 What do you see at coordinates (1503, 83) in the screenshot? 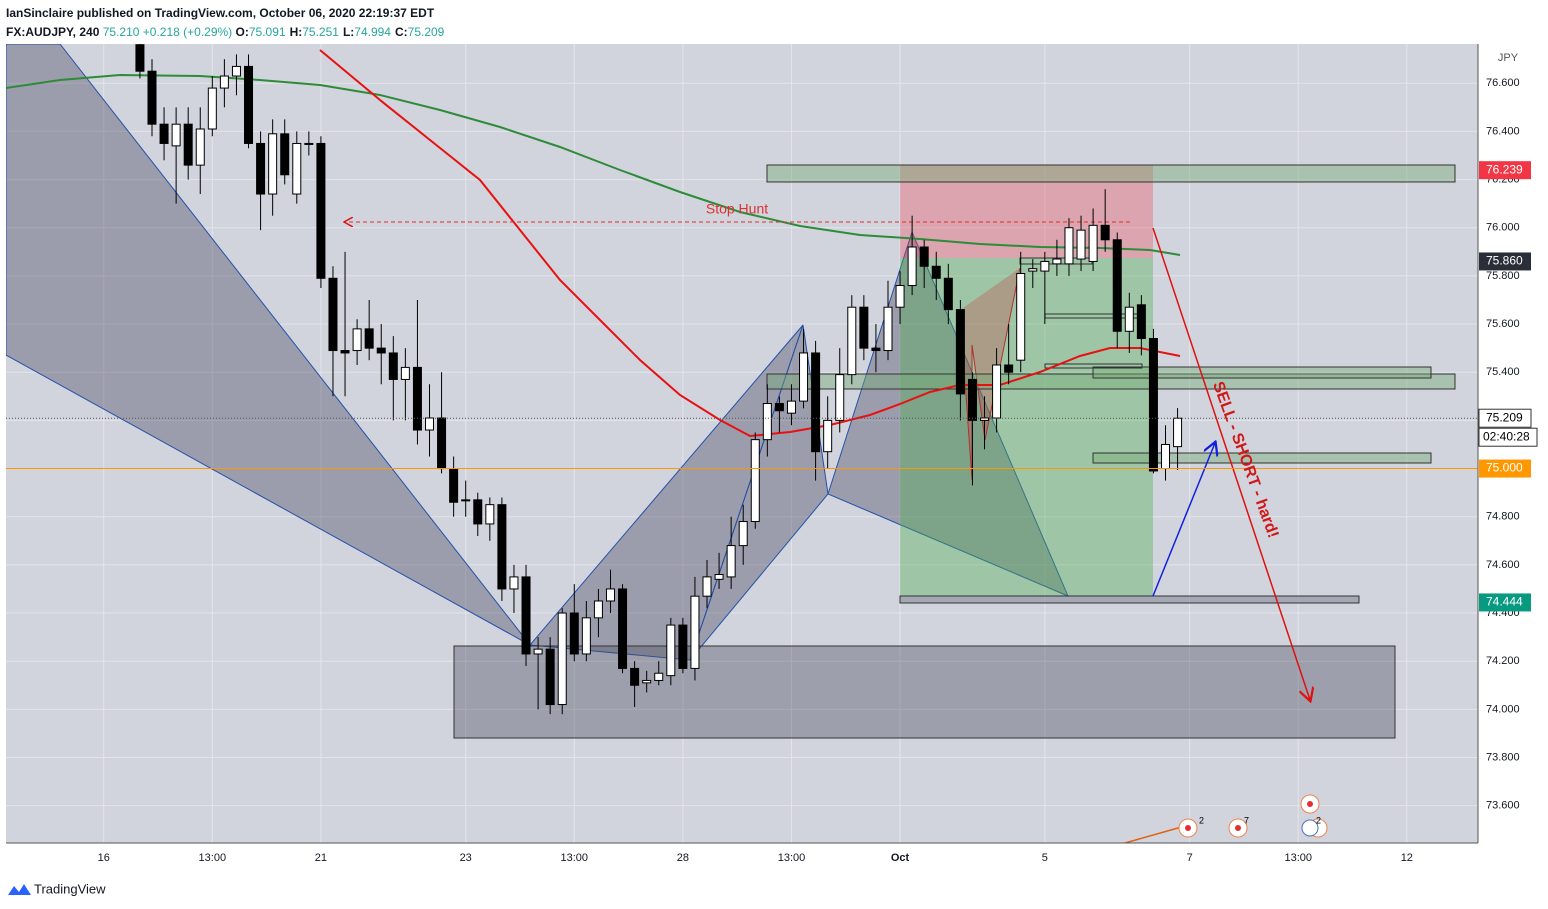
I see `y-tick-label: 76.600` at bounding box center [1503, 83].